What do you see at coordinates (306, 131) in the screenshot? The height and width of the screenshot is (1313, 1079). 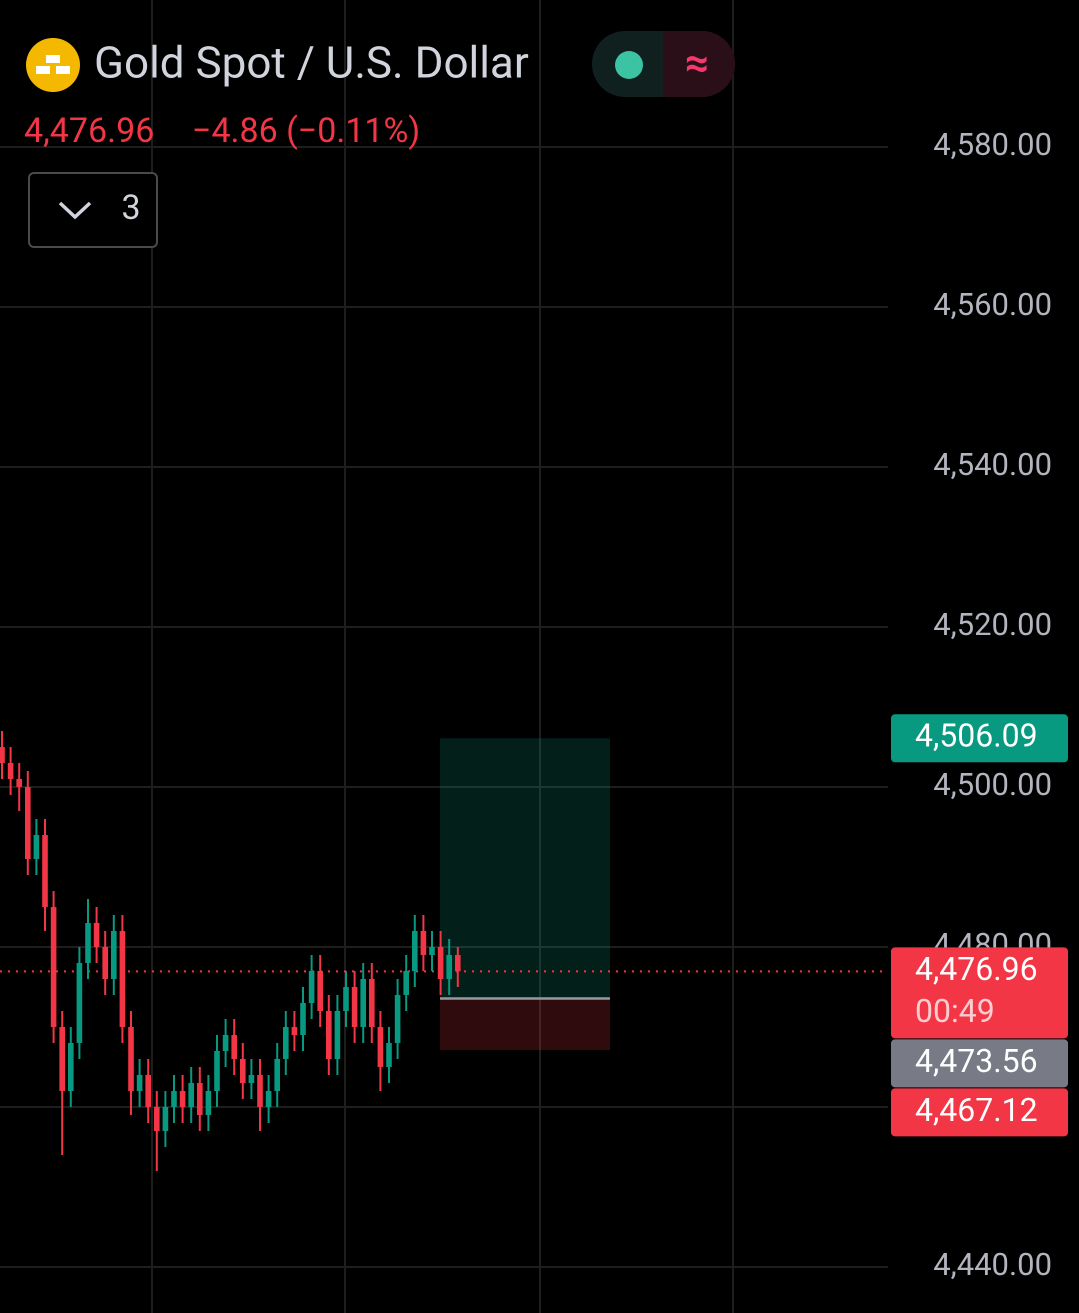 I see `price-change: −4.86 (−0.11%)` at bounding box center [306, 131].